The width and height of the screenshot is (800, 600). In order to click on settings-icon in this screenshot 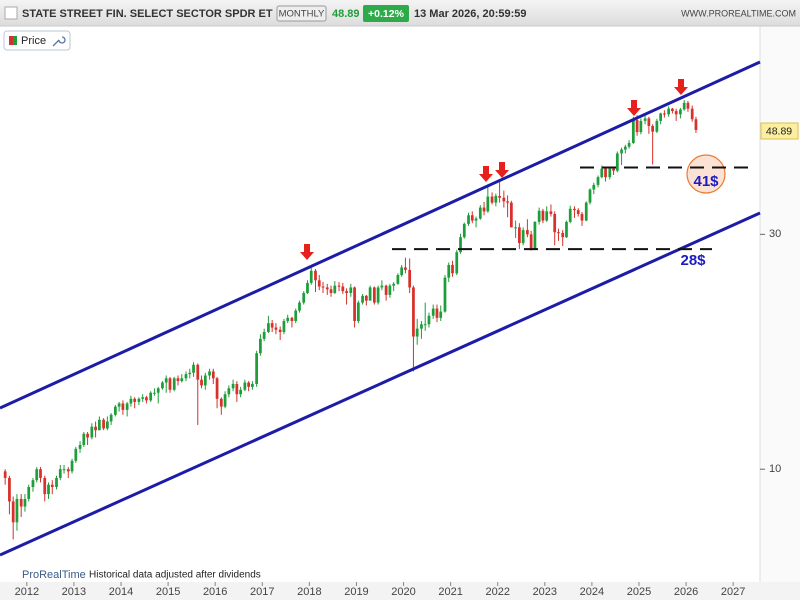, I will do `click(59, 41)`.